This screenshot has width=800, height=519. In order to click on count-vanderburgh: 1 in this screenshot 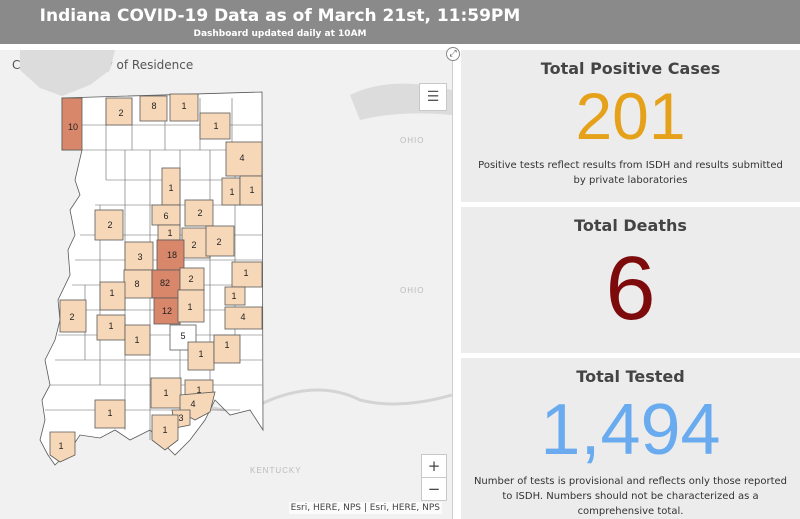, I will do `click(60, 446)`.